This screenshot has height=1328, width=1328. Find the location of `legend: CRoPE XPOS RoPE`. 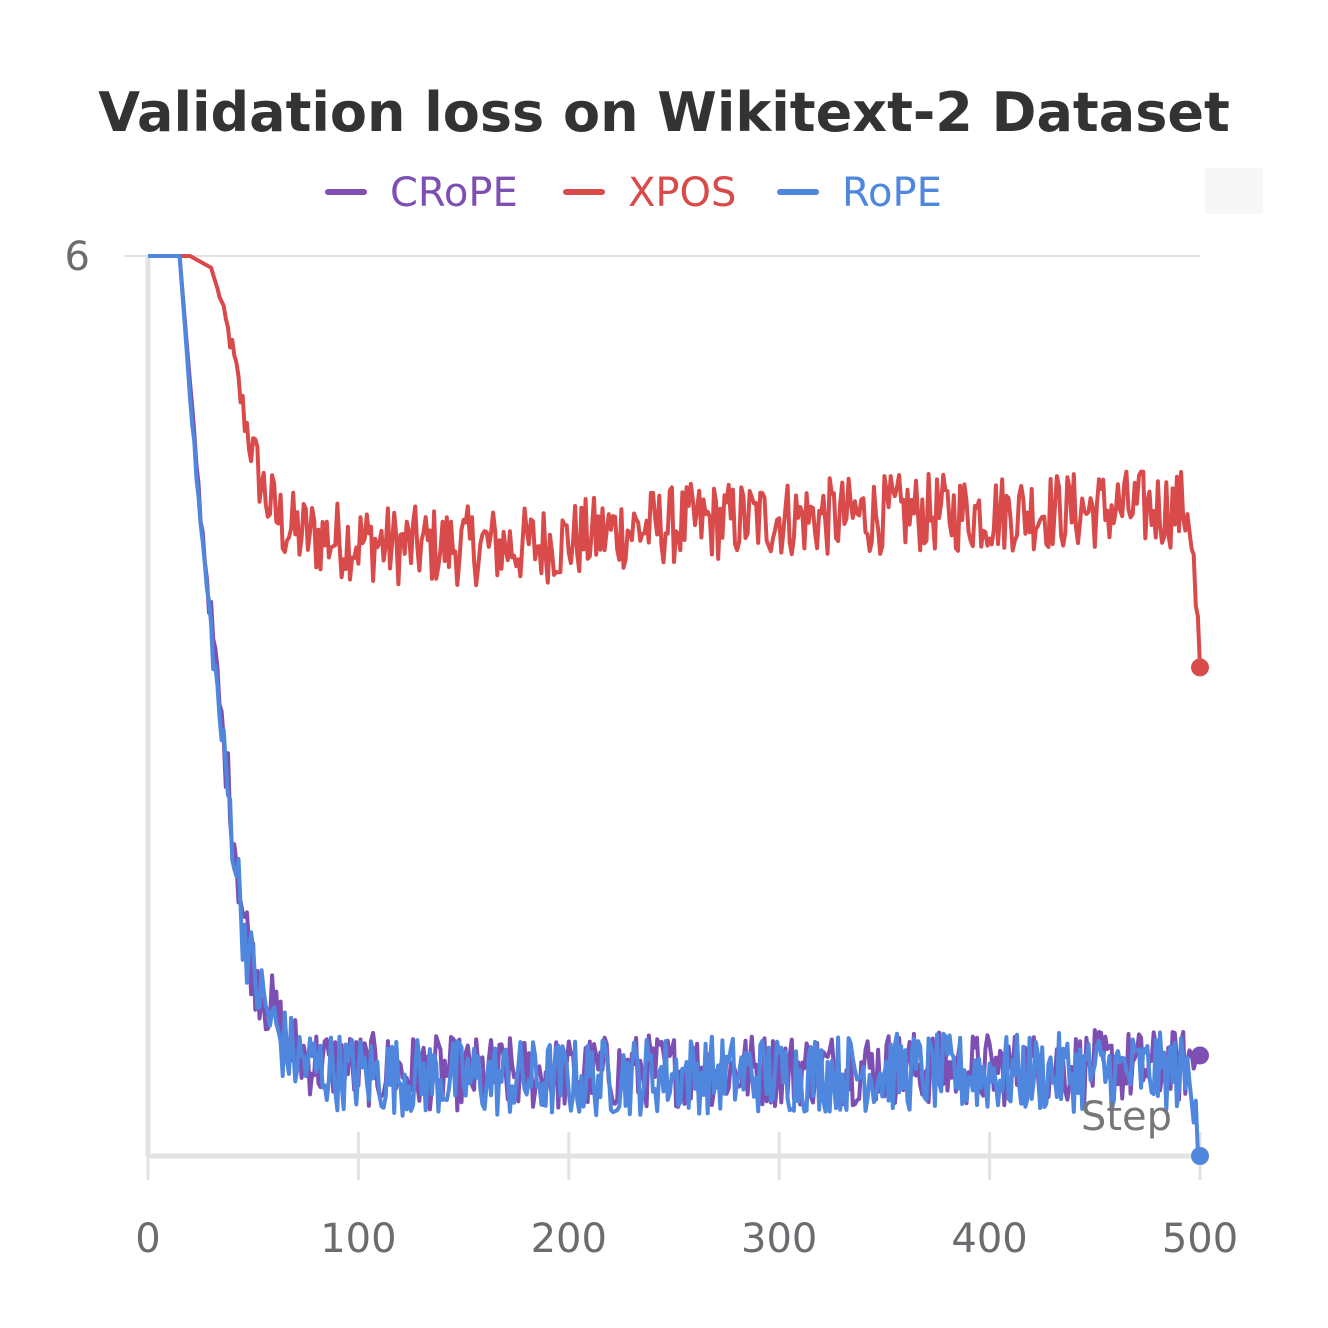

legend: CRoPE XPOS RoPE is located at coordinates (633, 193).